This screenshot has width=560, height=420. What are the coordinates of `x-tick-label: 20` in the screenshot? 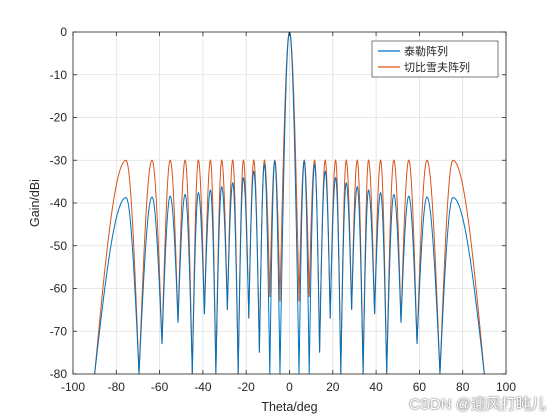 It's located at (333, 387).